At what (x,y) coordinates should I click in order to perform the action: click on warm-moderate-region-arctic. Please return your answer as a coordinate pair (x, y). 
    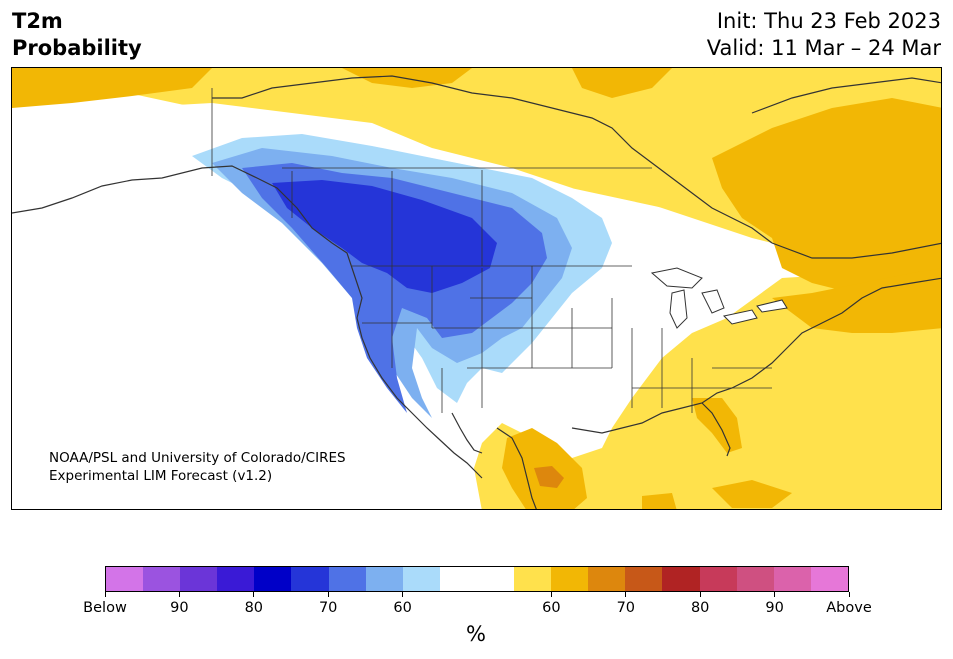
    Looking at the image, I should click on (507, 83).